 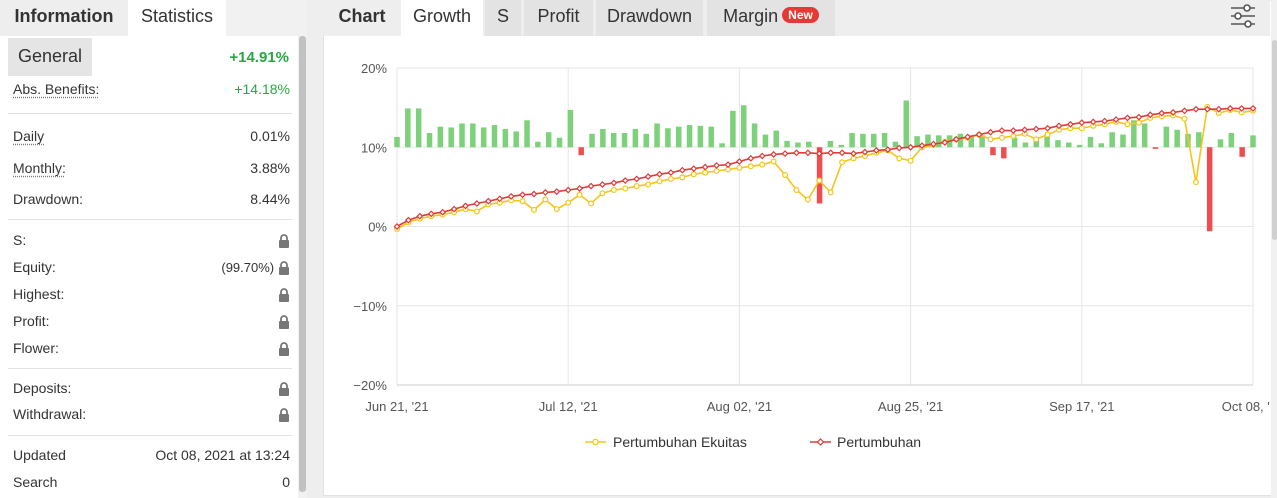 What do you see at coordinates (255, 267) in the screenshot?
I see `stat-value: (99.70%)` at bounding box center [255, 267].